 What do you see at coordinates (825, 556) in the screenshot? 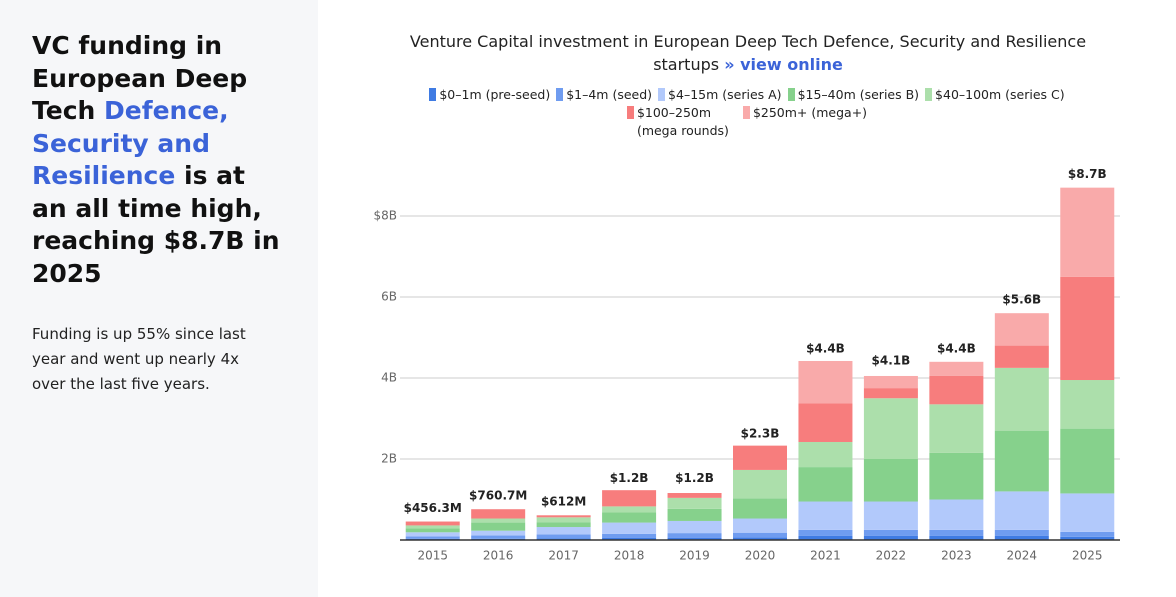
I see `x-tick-label: 2021` at bounding box center [825, 556].